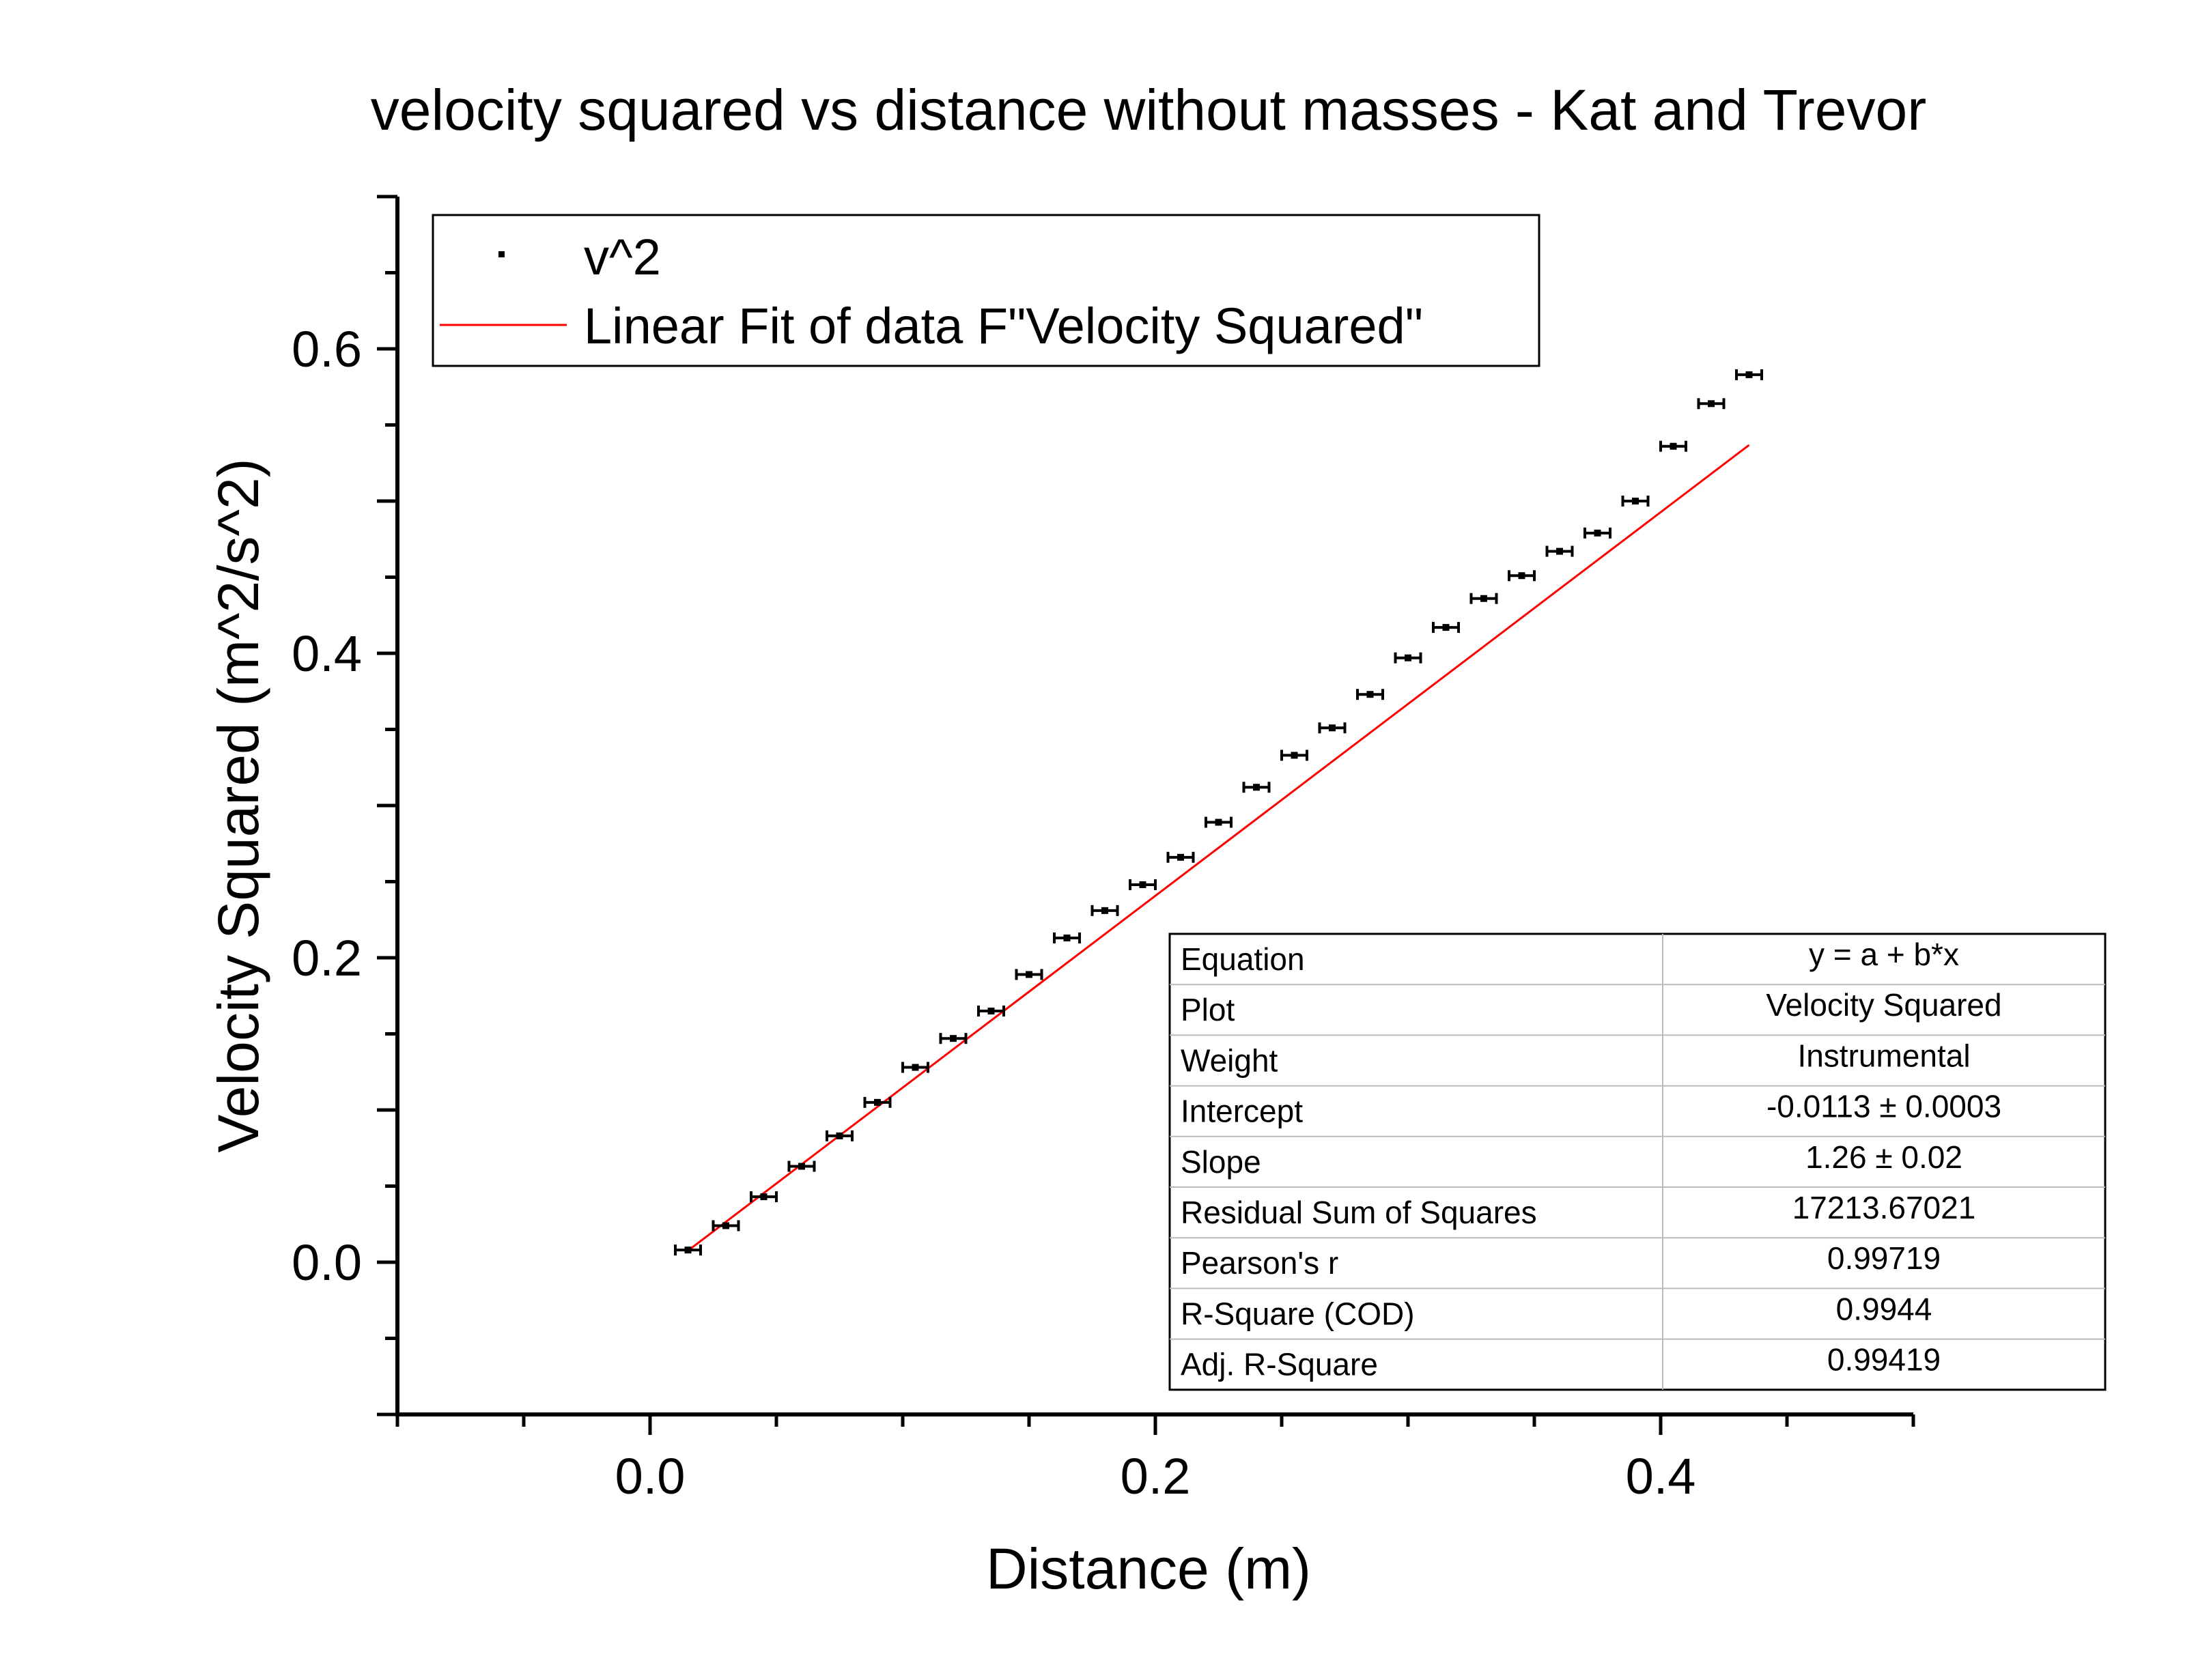 This screenshot has width=2196, height=1680. What do you see at coordinates (1883, 1005) in the screenshot?
I see `table-row-value: Velocity Squared` at bounding box center [1883, 1005].